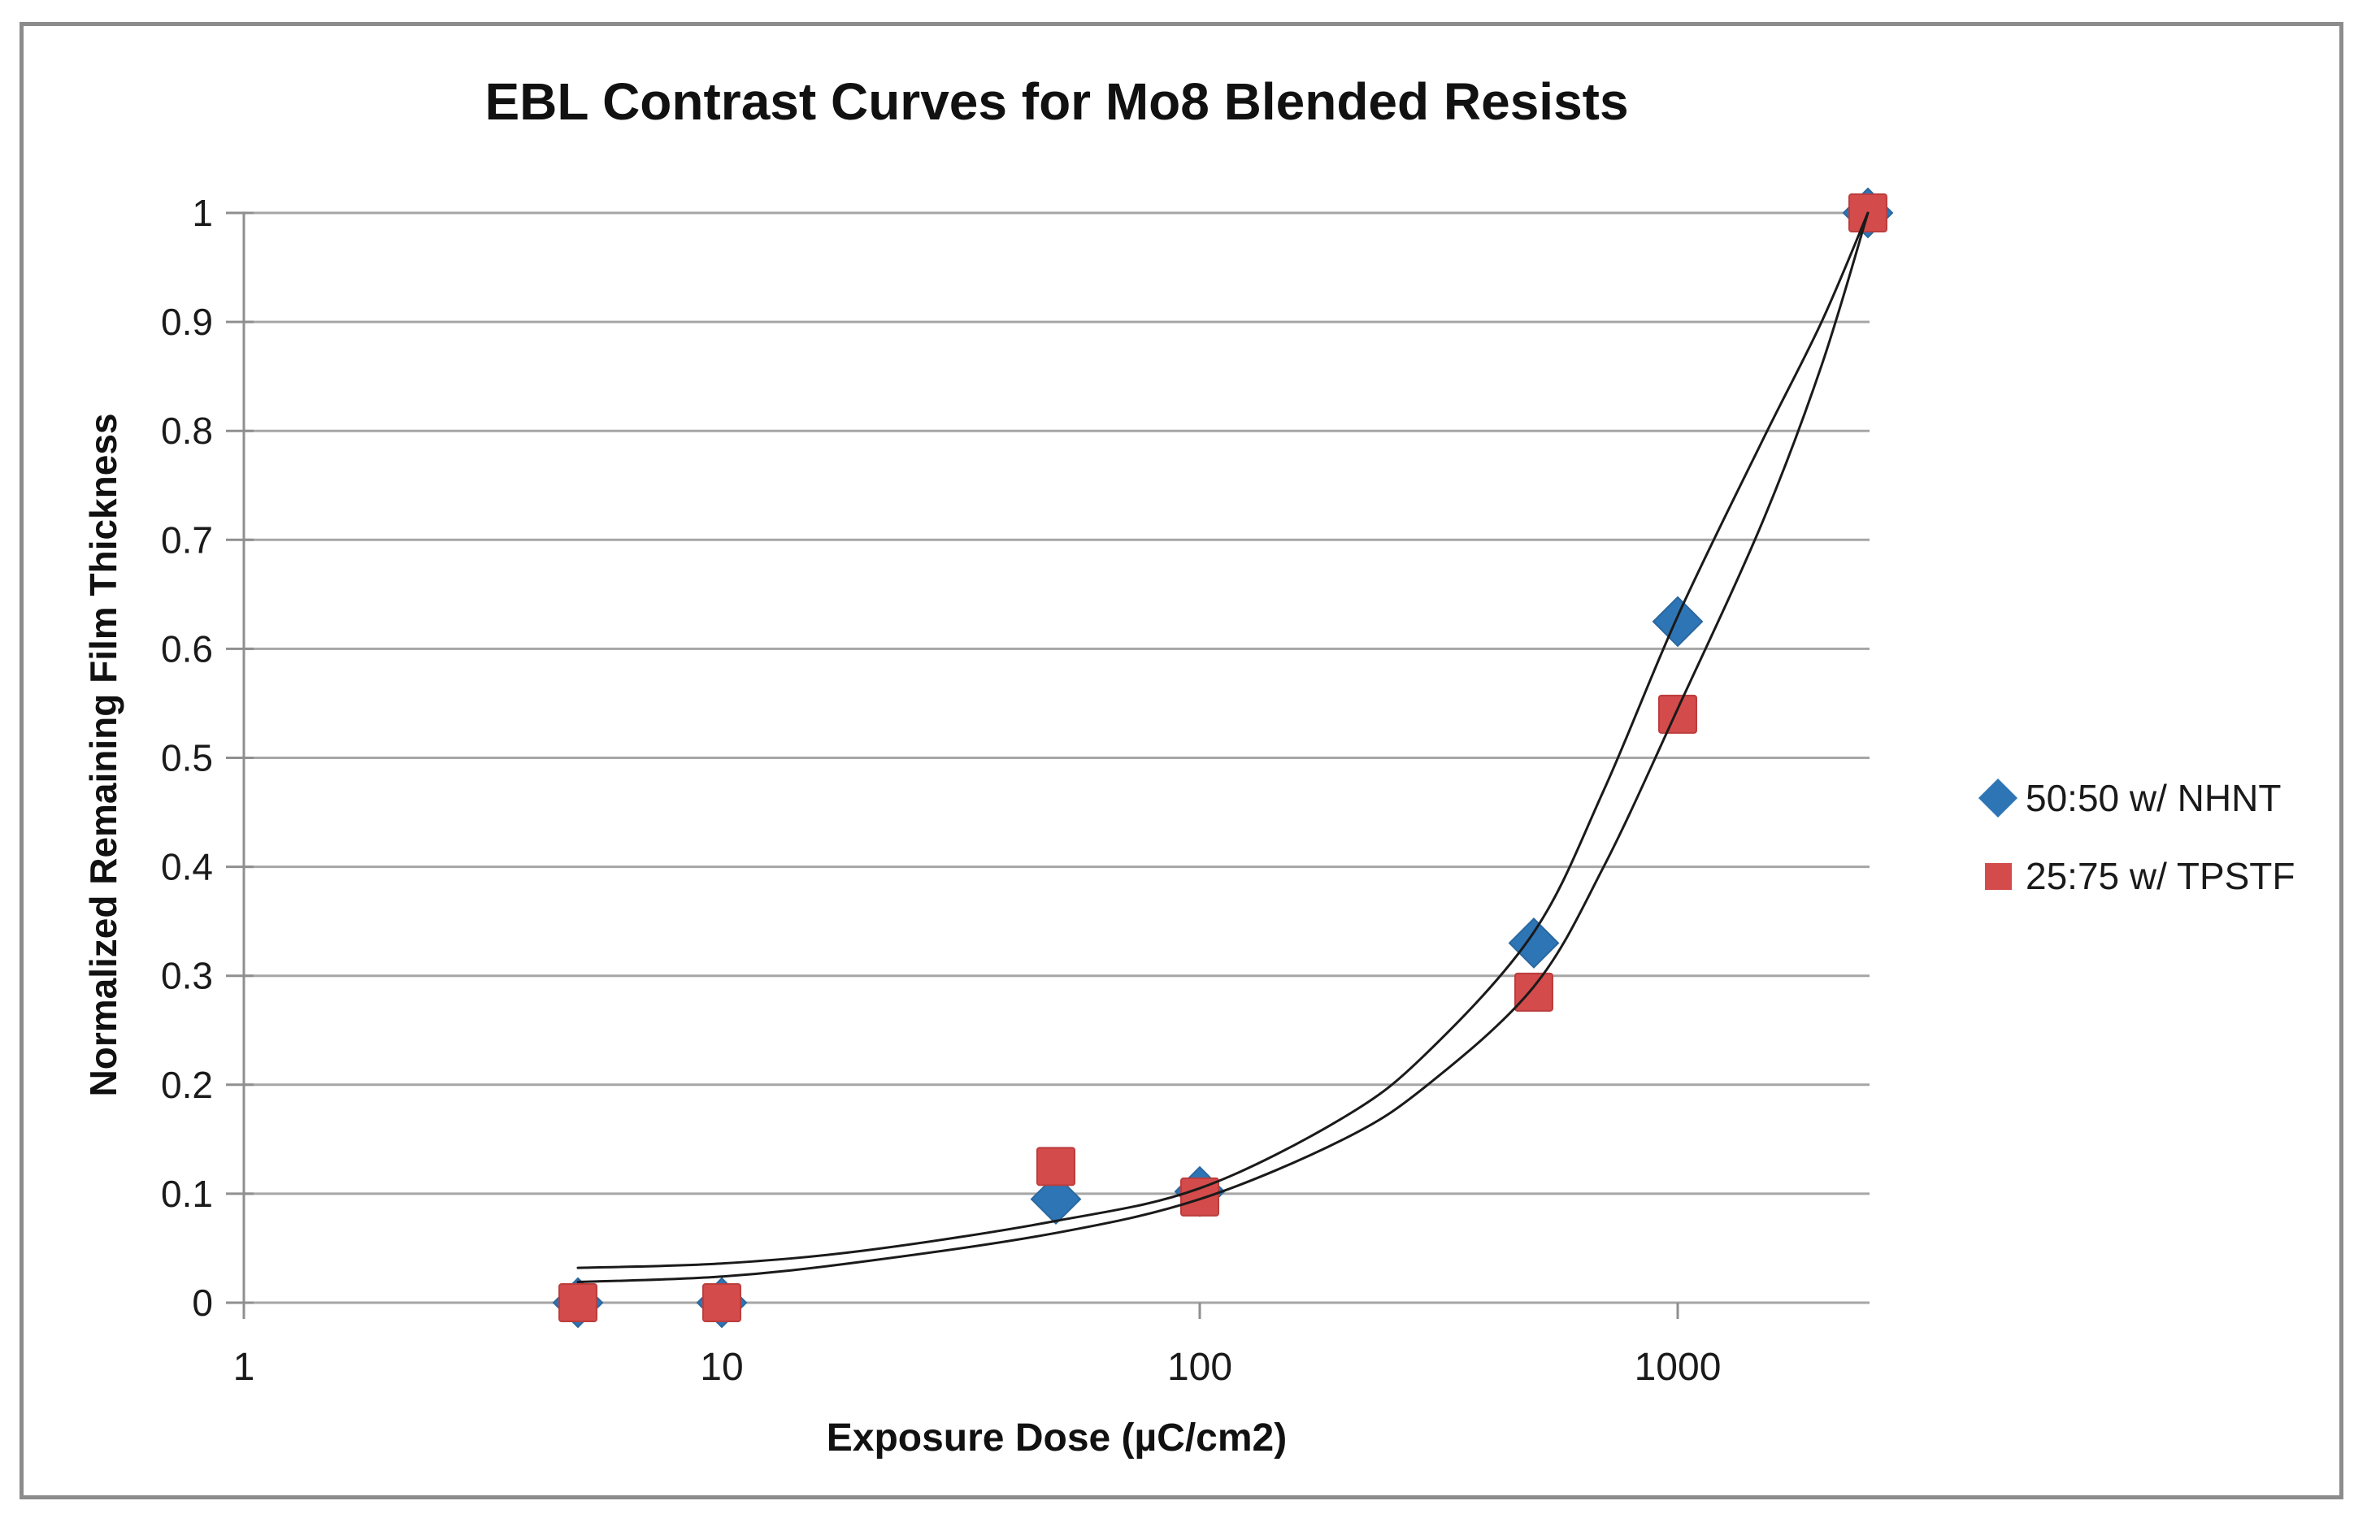 The image size is (2380, 1540). Describe the element at coordinates (2160, 876) in the screenshot. I see `legend-item-label: 25:75 w/ TPSTF` at that location.